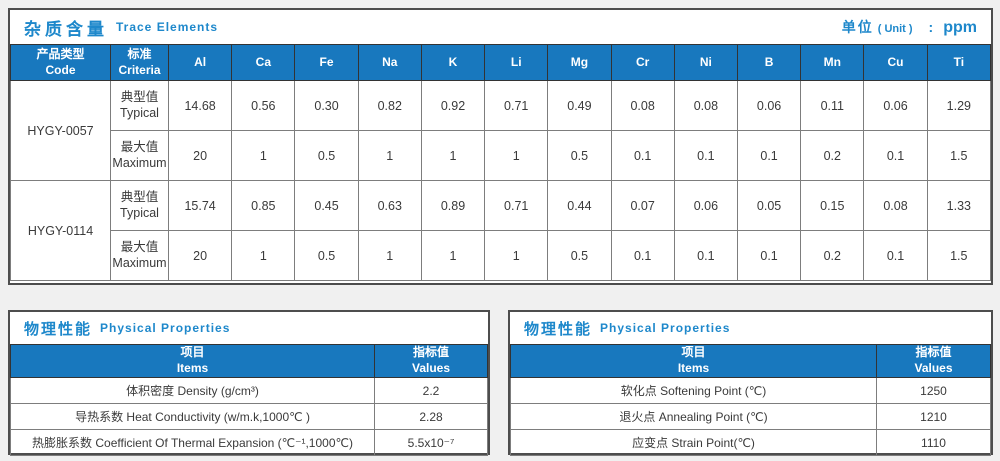 Image resolution: width=1000 pixels, height=461 pixels. I want to click on unit-label-en: ( Unit ), so click(895, 29).